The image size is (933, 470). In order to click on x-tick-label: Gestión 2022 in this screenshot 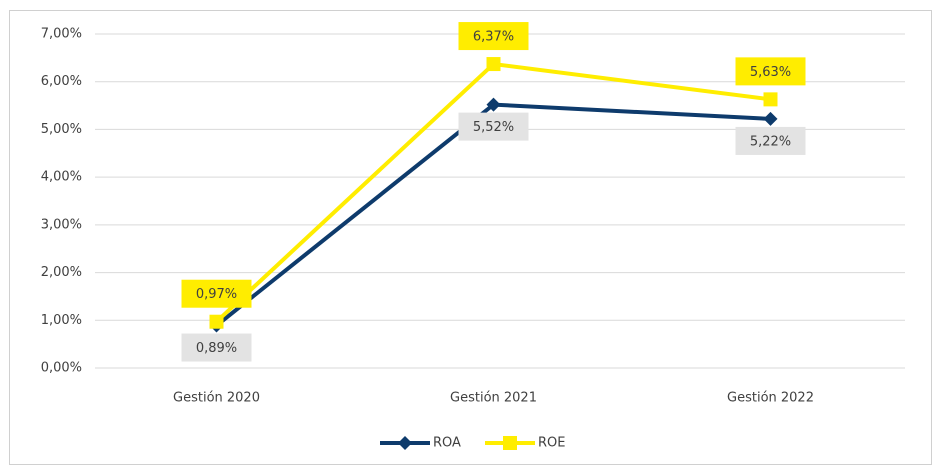, I will do `click(770, 398)`.